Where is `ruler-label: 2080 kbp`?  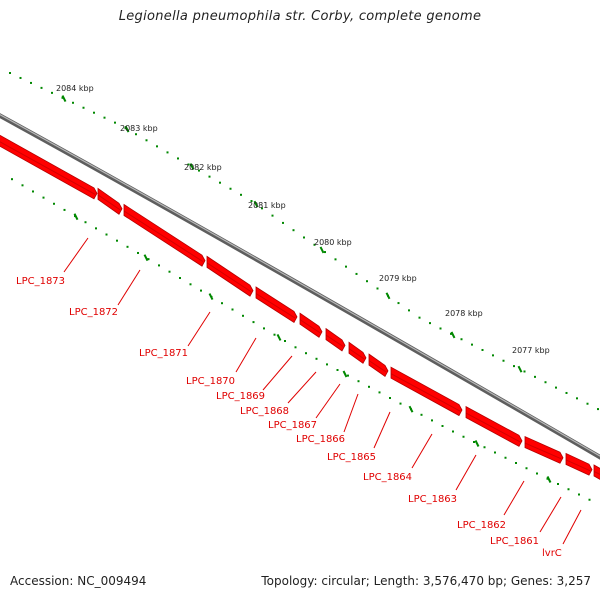
ruler-label: 2080 kbp is located at coordinates (333, 242).